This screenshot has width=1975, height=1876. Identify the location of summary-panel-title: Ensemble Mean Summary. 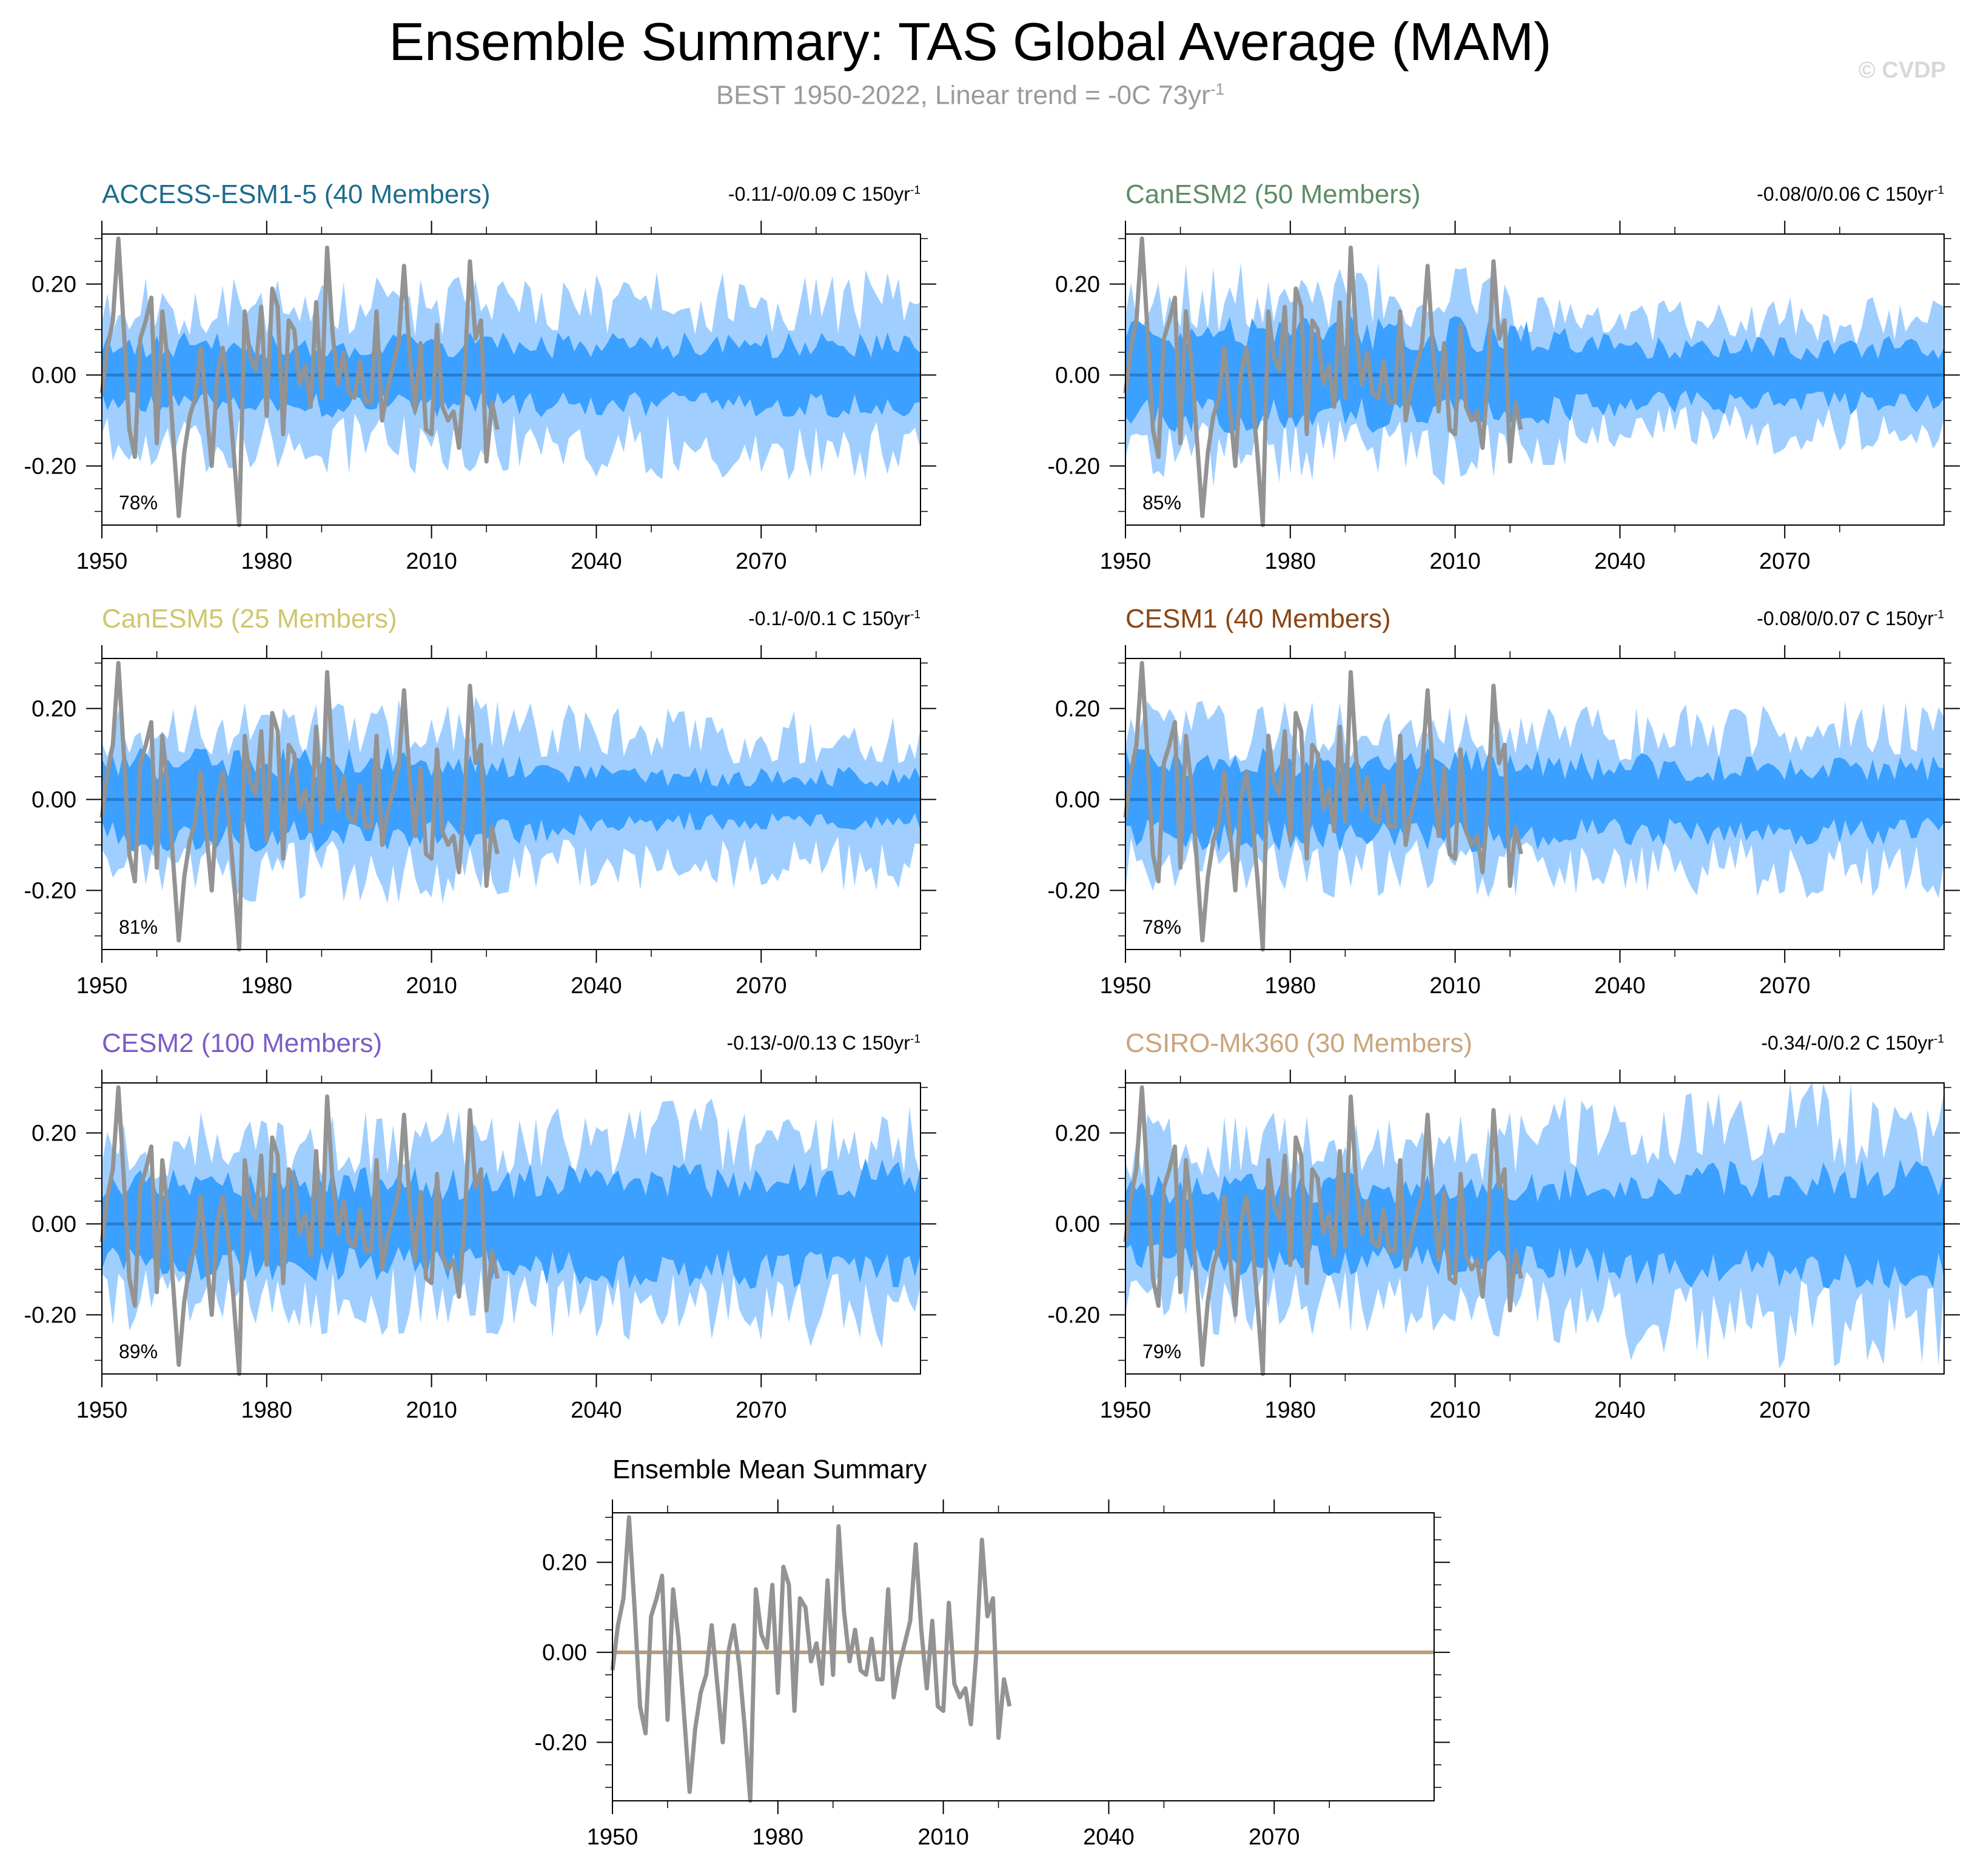
(769, 1469).